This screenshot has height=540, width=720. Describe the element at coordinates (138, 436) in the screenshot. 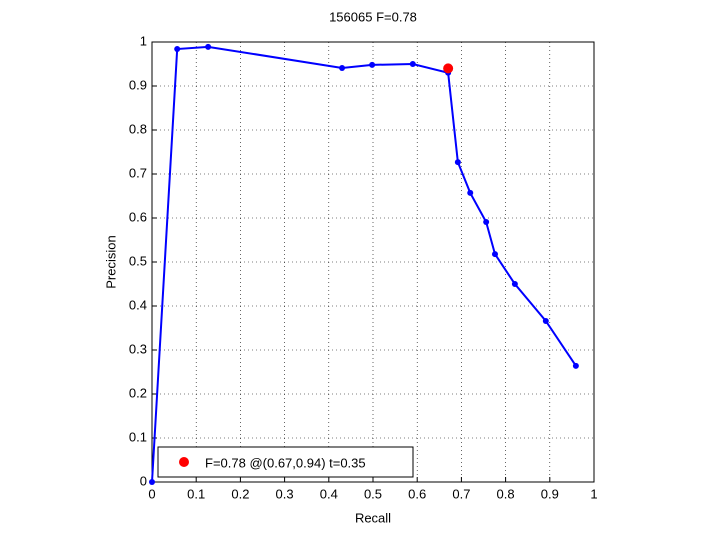

I see `y-tick-label: 0.1` at that location.